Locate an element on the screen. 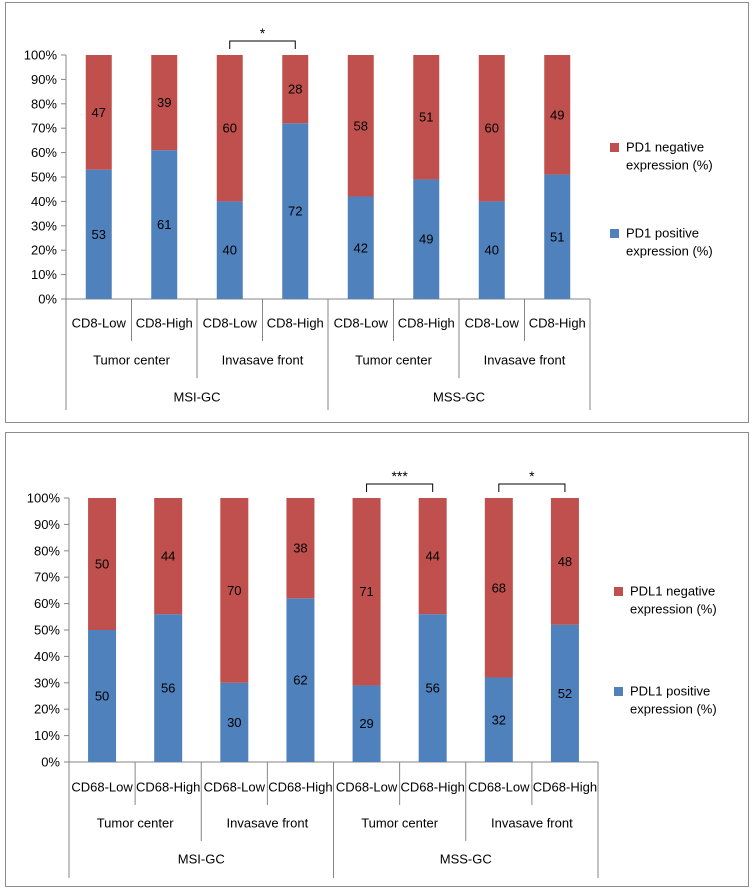  data-label-negative: 38 is located at coordinates (300, 548).